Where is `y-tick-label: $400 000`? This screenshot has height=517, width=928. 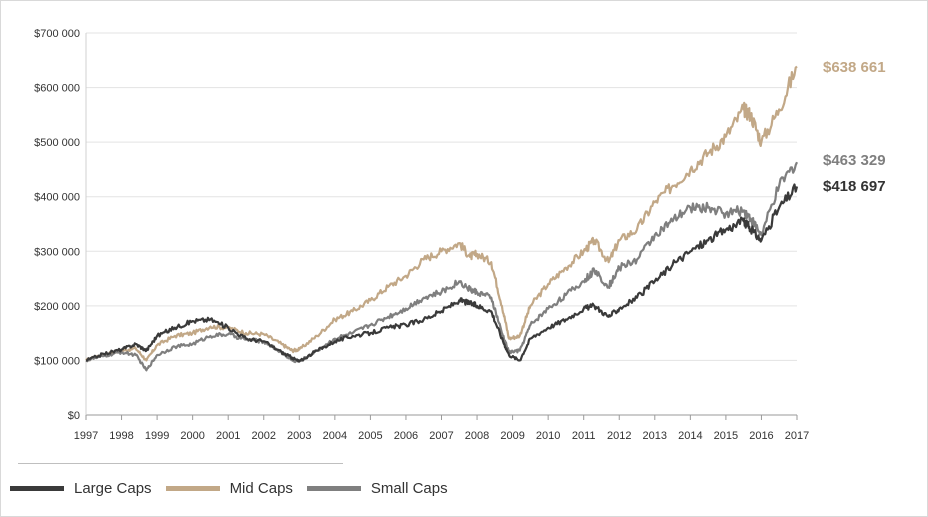
y-tick-label: $400 000 is located at coordinates (57, 198).